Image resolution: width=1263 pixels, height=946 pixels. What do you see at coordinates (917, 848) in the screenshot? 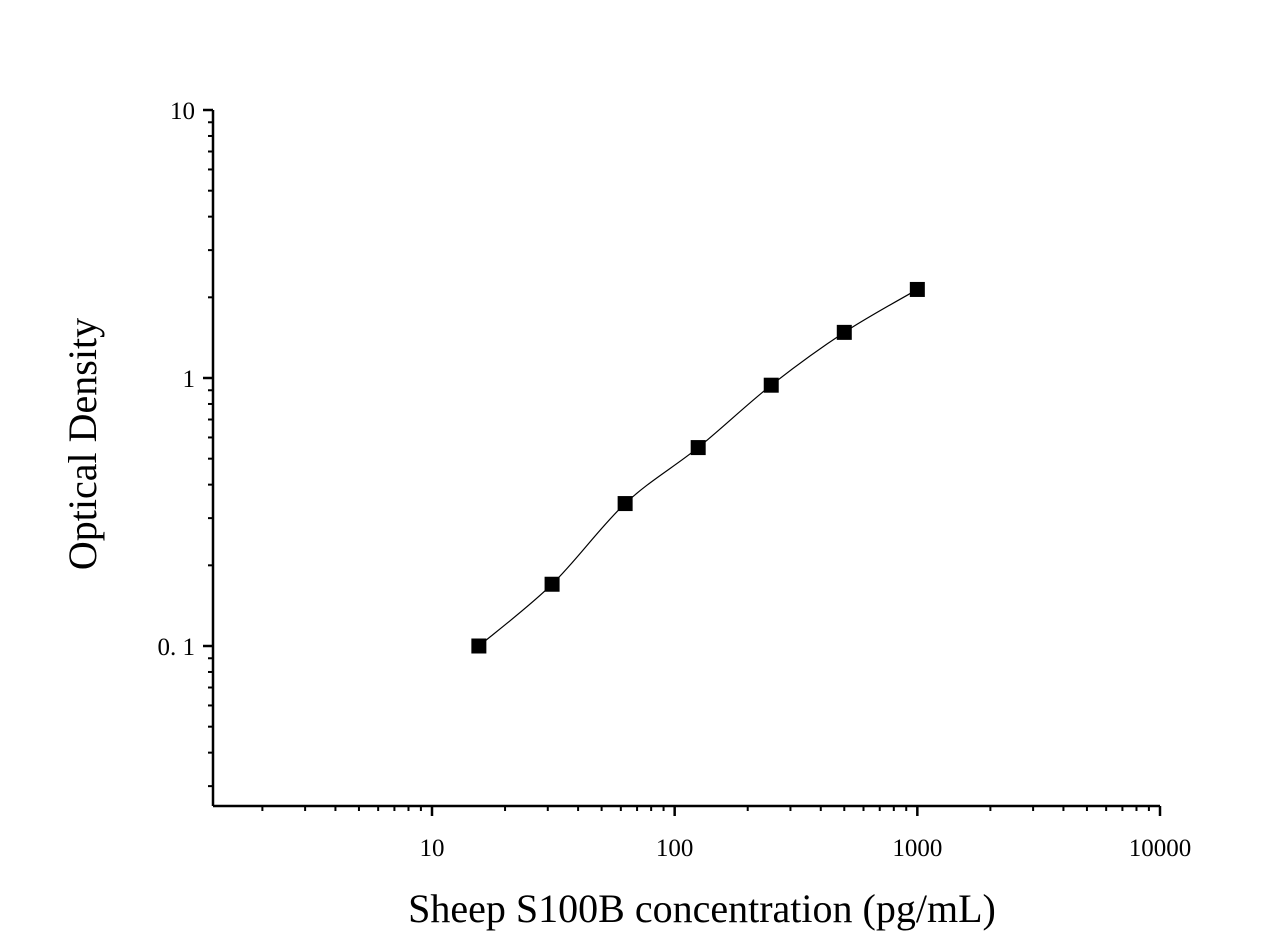
I see `x-tick-label: 1000` at bounding box center [917, 848].